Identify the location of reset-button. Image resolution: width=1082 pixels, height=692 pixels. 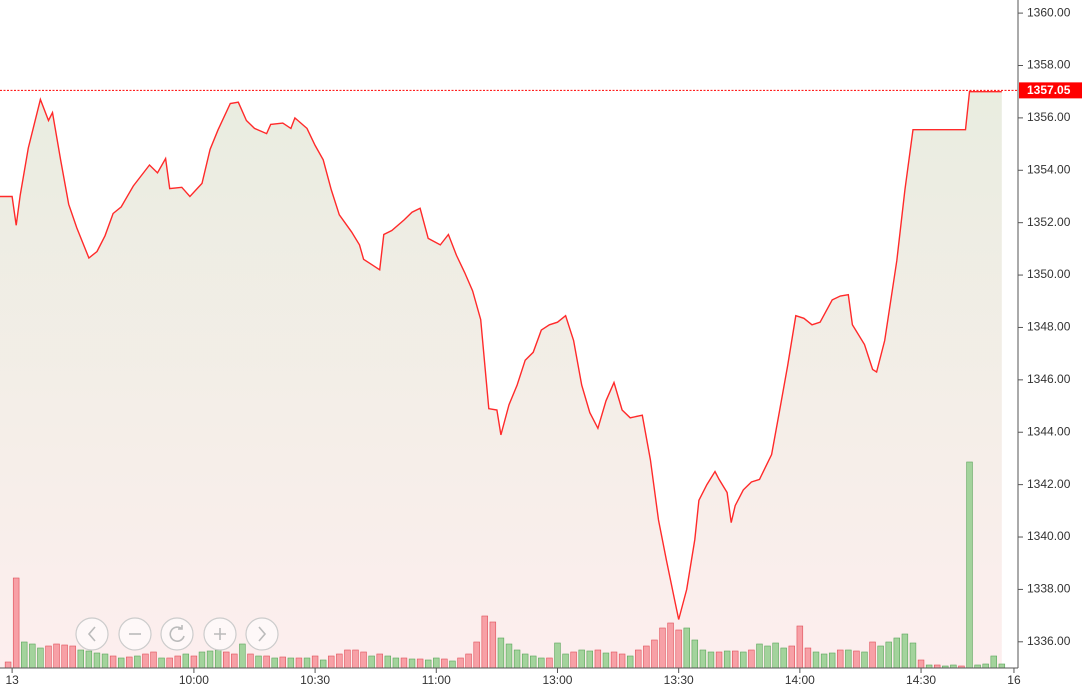
(177, 634).